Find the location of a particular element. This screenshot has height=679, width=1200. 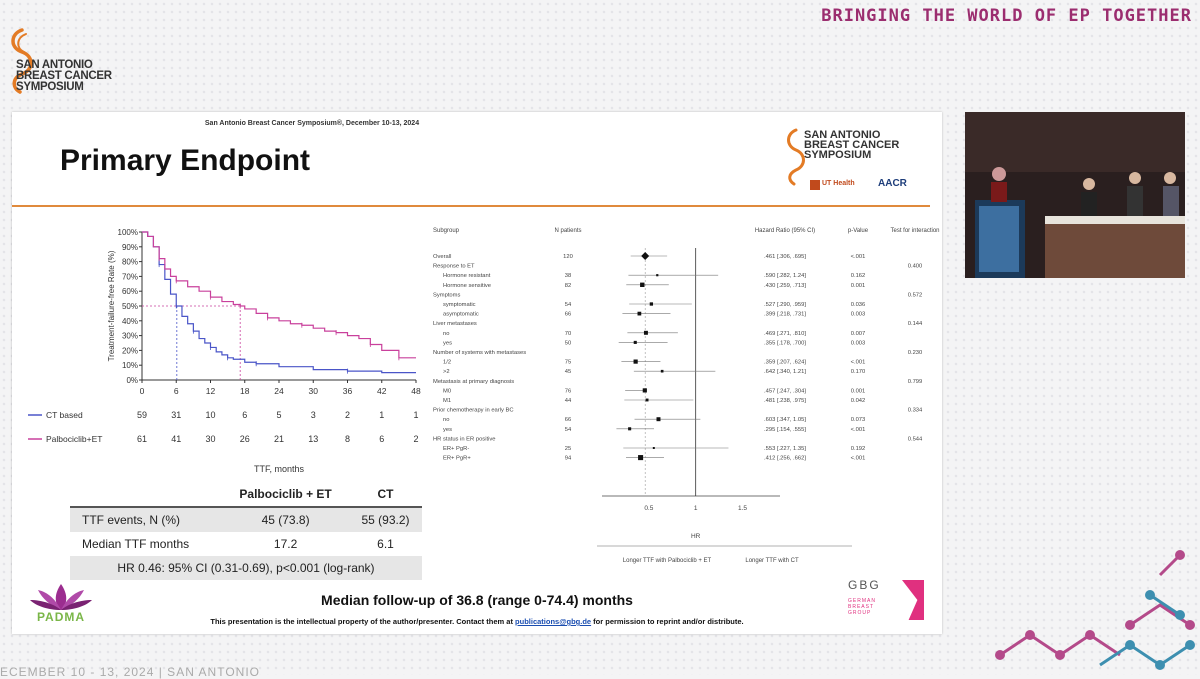

publications-email-link: publications@gbg.de is located at coordinates (553, 621).